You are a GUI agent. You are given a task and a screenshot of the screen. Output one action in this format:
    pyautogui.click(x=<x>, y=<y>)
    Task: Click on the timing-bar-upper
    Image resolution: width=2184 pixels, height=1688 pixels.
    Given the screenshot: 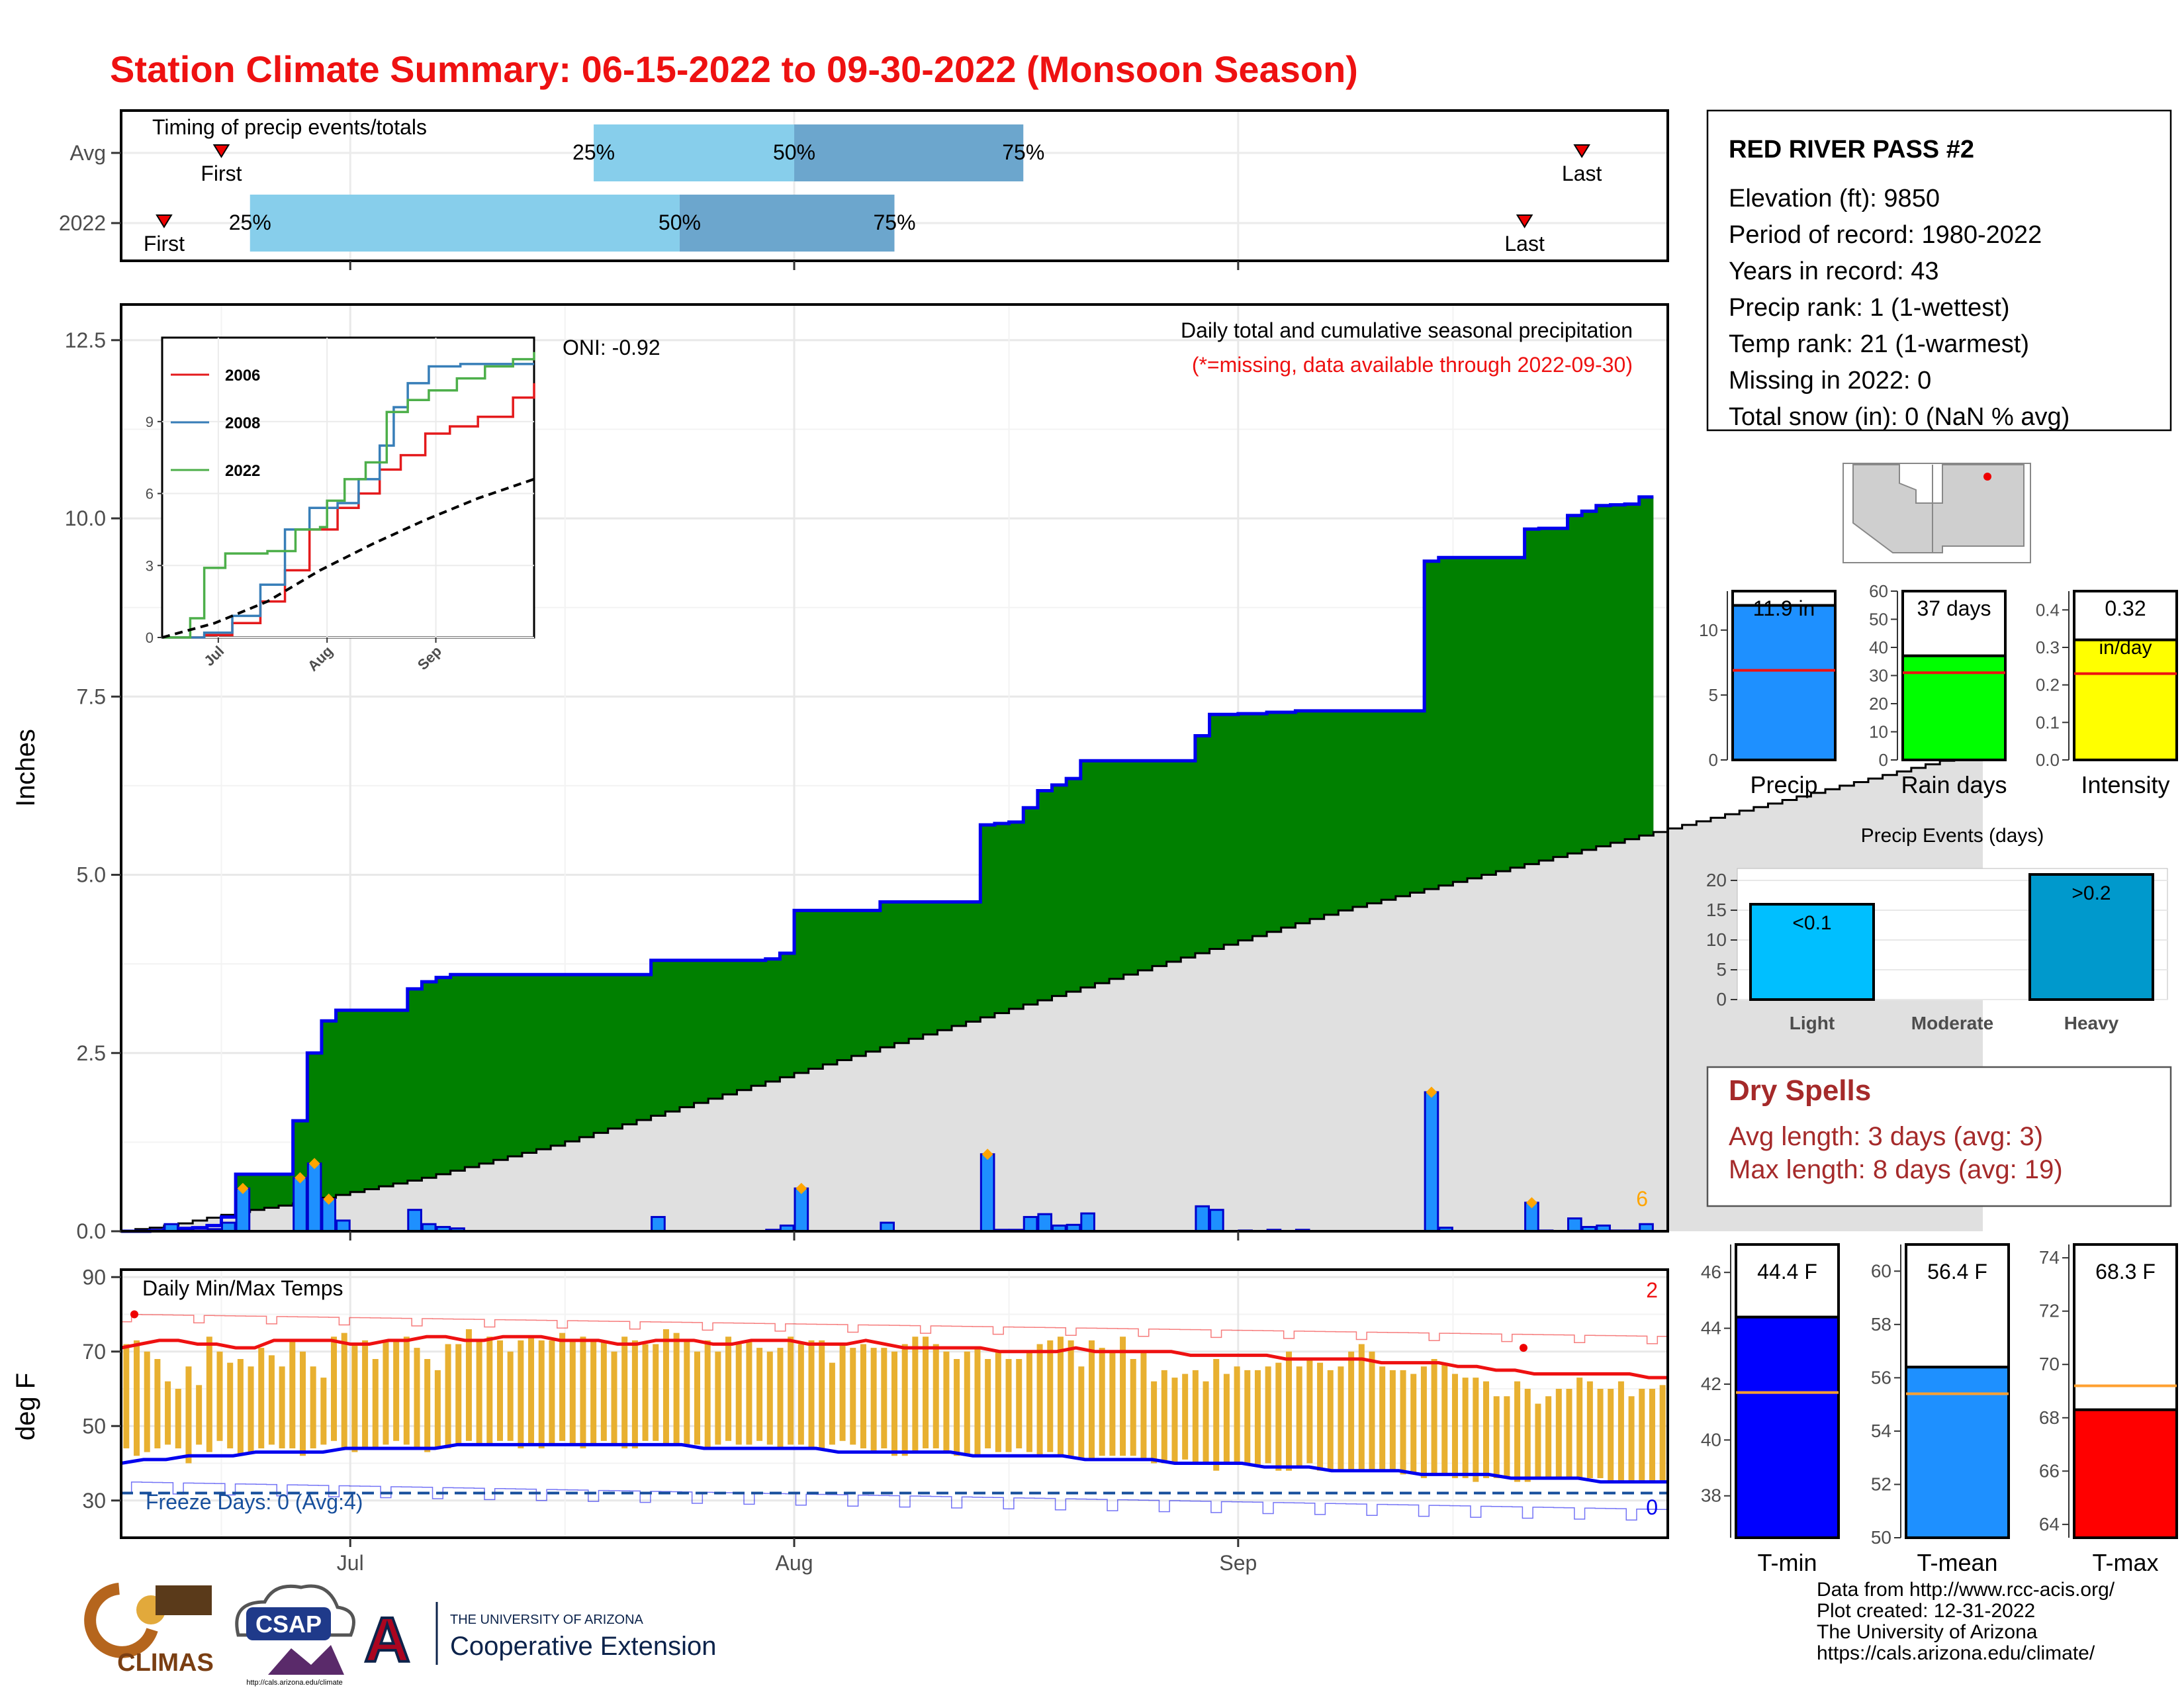 What is the action you would take?
    pyautogui.click(x=787, y=223)
    